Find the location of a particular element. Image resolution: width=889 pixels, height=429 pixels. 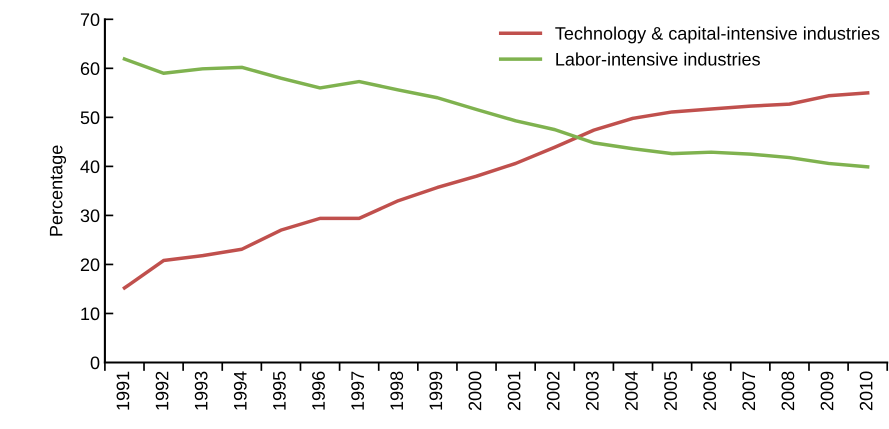

y-tick-label: 50 is located at coordinates (90, 117).